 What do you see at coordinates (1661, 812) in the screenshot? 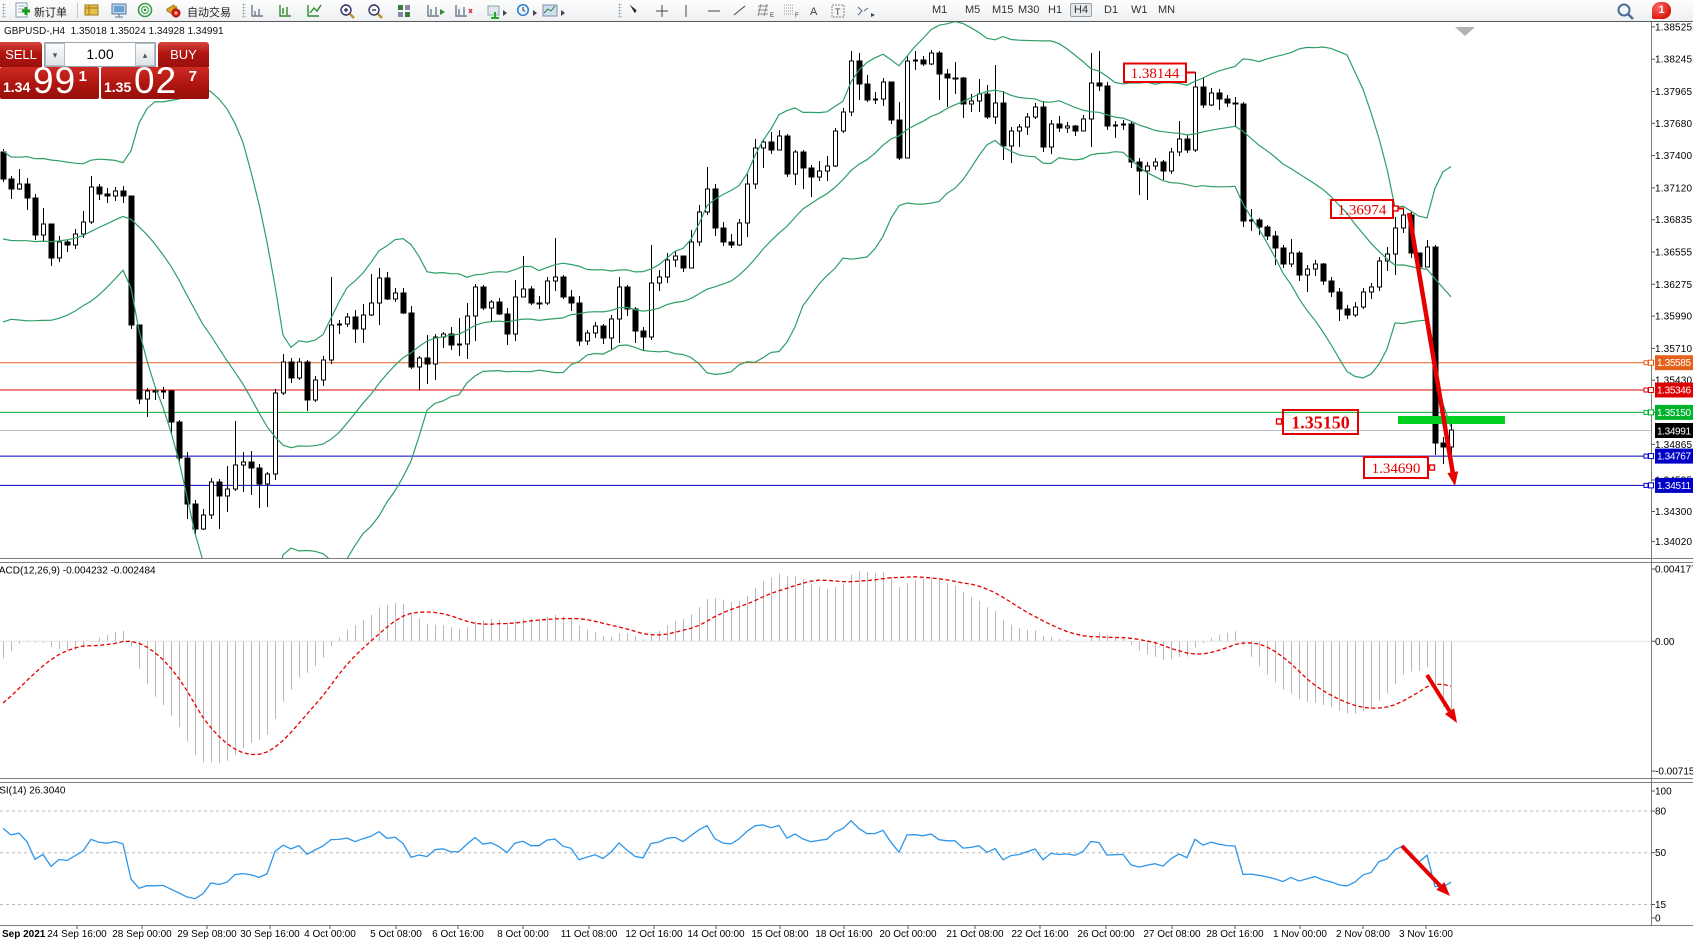
I see `svg-text: 80` at bounding box center [1661, 812].